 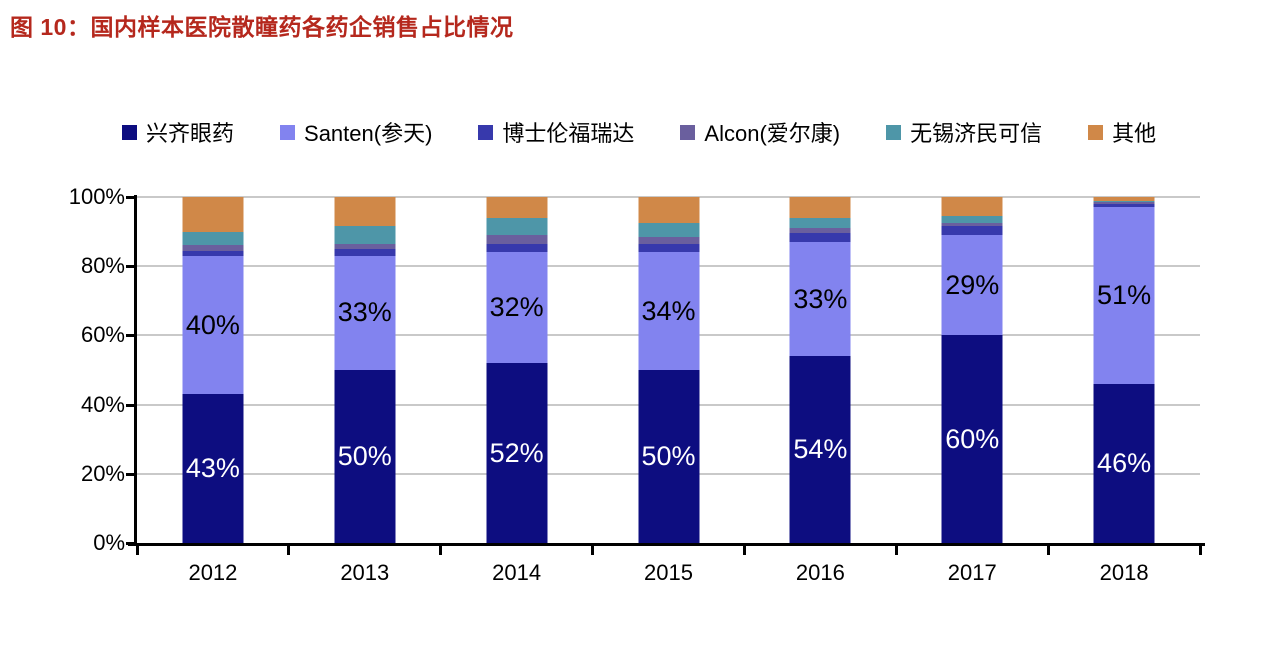 I want to click on bar-column-2014: 52% 32%, so click(x=517, y=370).